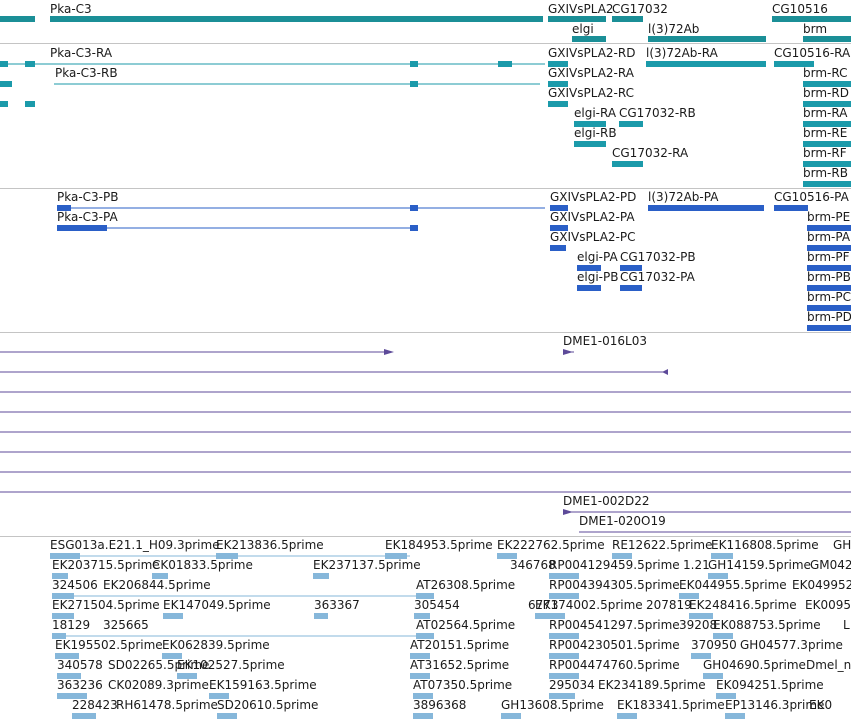 This screenshot has height=721, width=851. Describe the element at coordinates (605, 341) in the screenshot. I see `clone-label: DME1-016L03` at that location.